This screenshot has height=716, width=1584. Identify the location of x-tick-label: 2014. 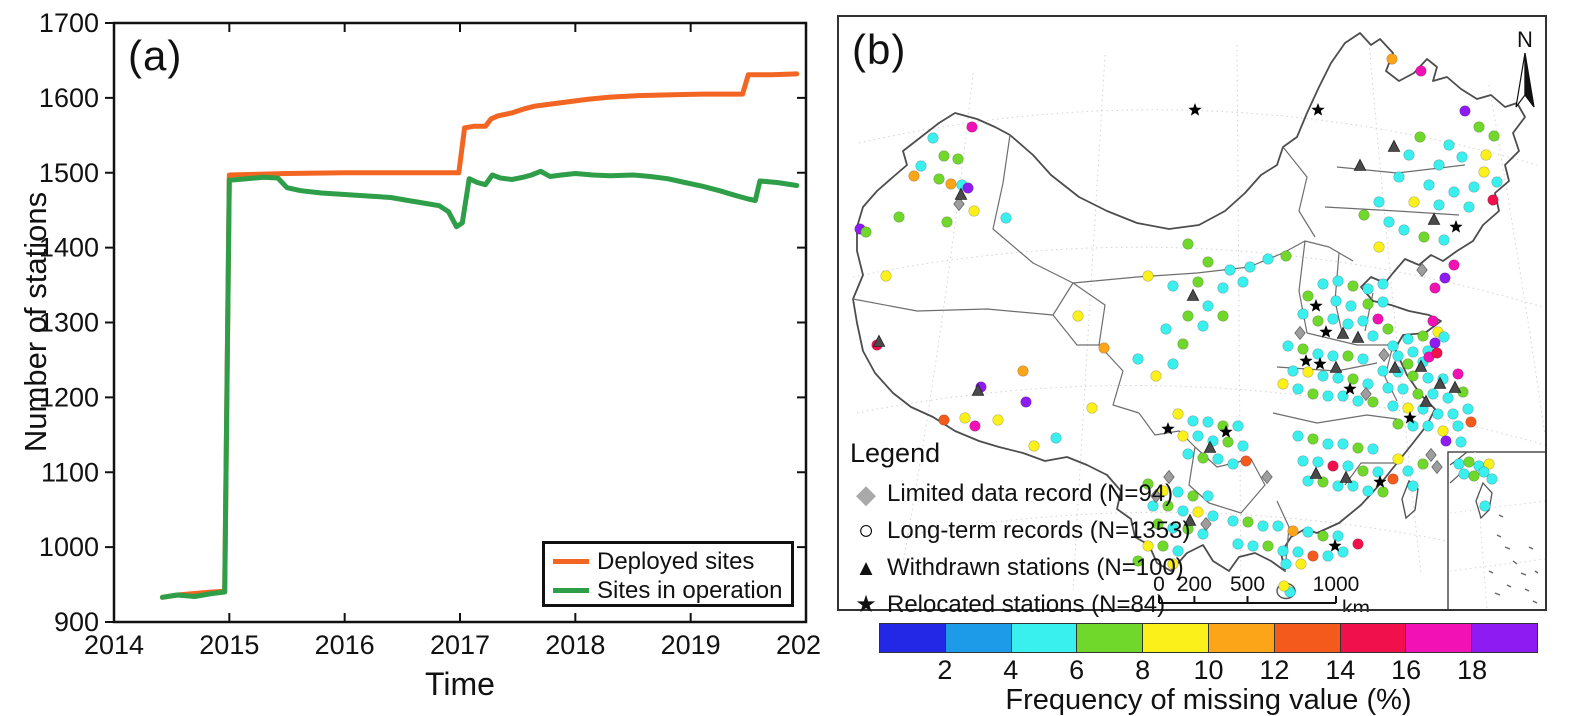
(114, 645).